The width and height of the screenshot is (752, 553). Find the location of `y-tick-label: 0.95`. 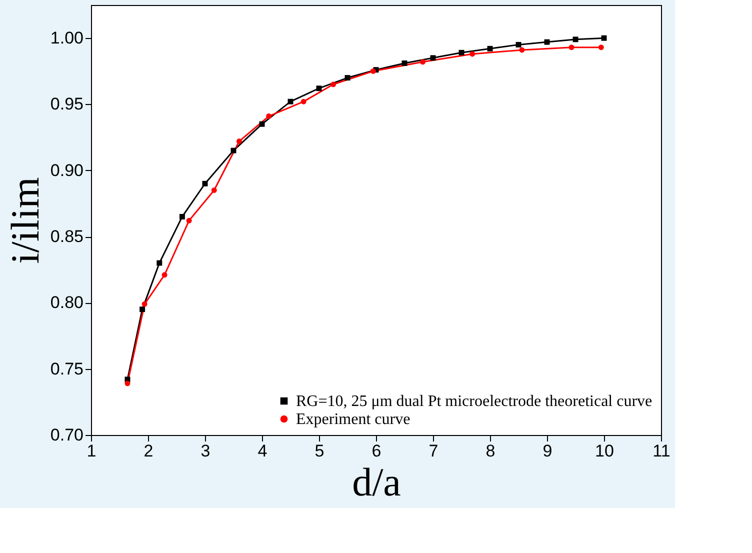

y-tick-label: 0.95 is located at coordinates (67, 104).